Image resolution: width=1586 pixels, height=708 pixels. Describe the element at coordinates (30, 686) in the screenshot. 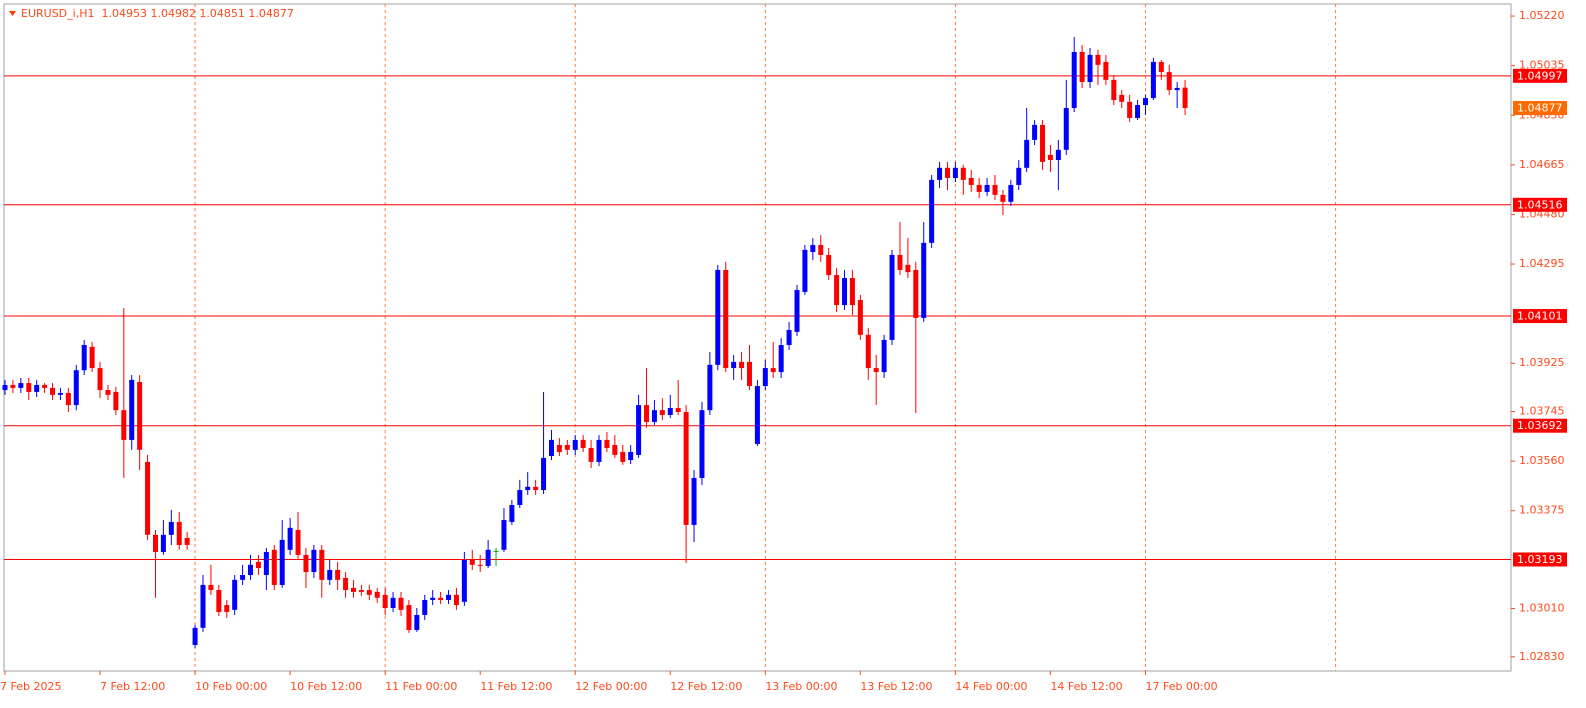

I see `x-tick-label: 7 Feb 2025` at that location.